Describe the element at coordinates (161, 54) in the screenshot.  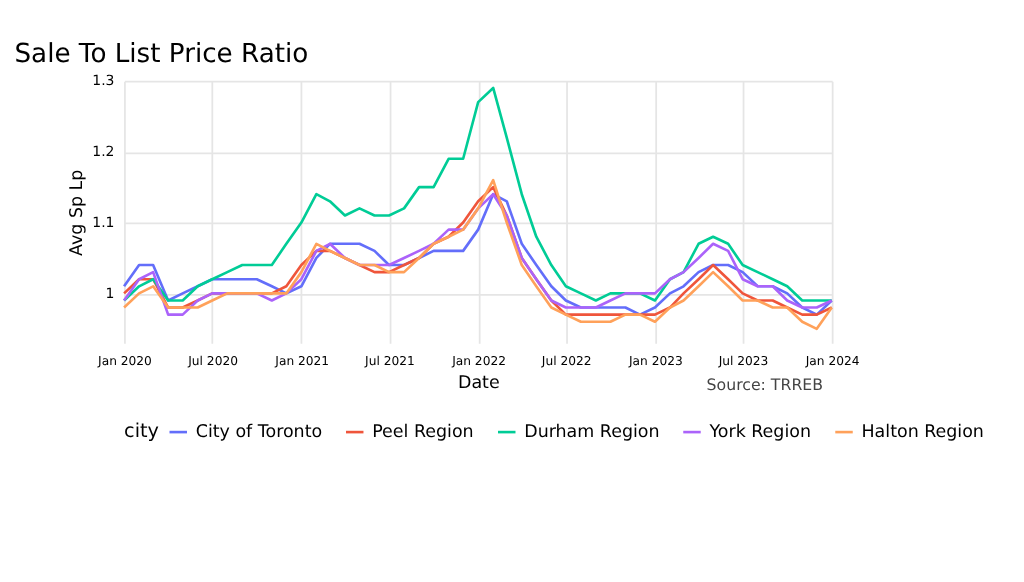
I see `chart-title: Sale To List Price Ratio` at that location.